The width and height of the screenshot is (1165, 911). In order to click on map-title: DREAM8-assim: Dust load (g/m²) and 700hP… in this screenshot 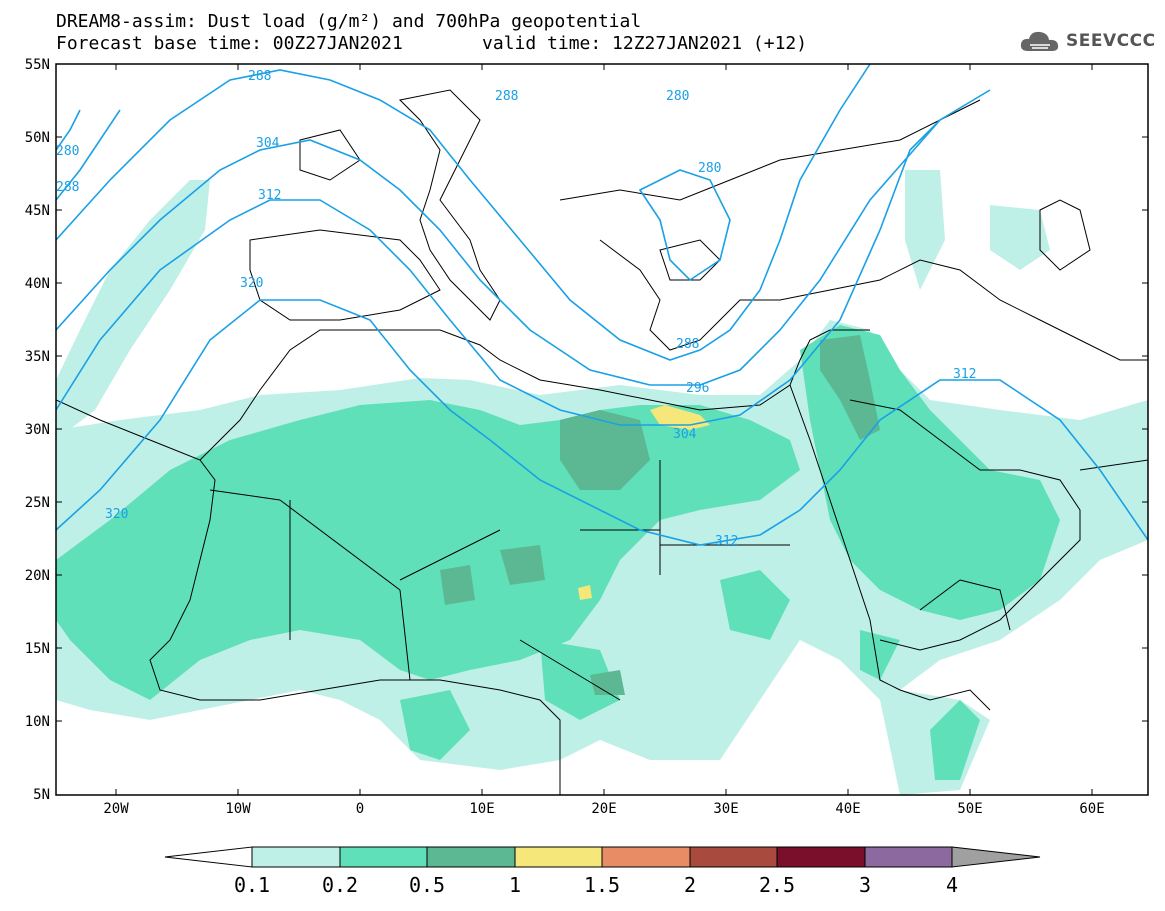, I will do `click(349, 21)`.